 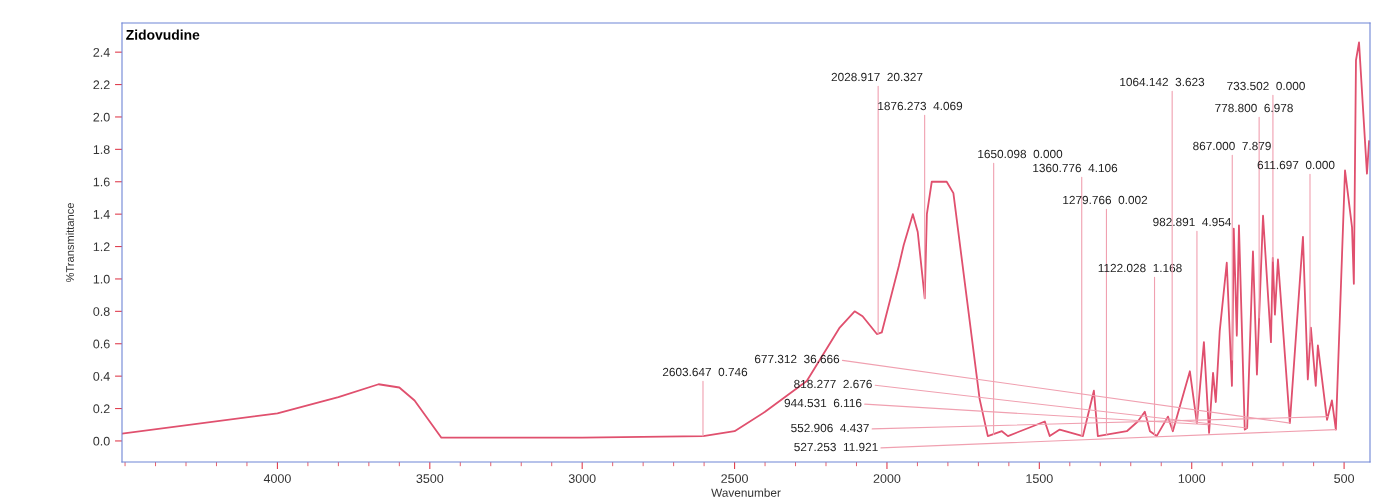 I want to click on x-tick-label: 4000, so click(x=277, y=478).